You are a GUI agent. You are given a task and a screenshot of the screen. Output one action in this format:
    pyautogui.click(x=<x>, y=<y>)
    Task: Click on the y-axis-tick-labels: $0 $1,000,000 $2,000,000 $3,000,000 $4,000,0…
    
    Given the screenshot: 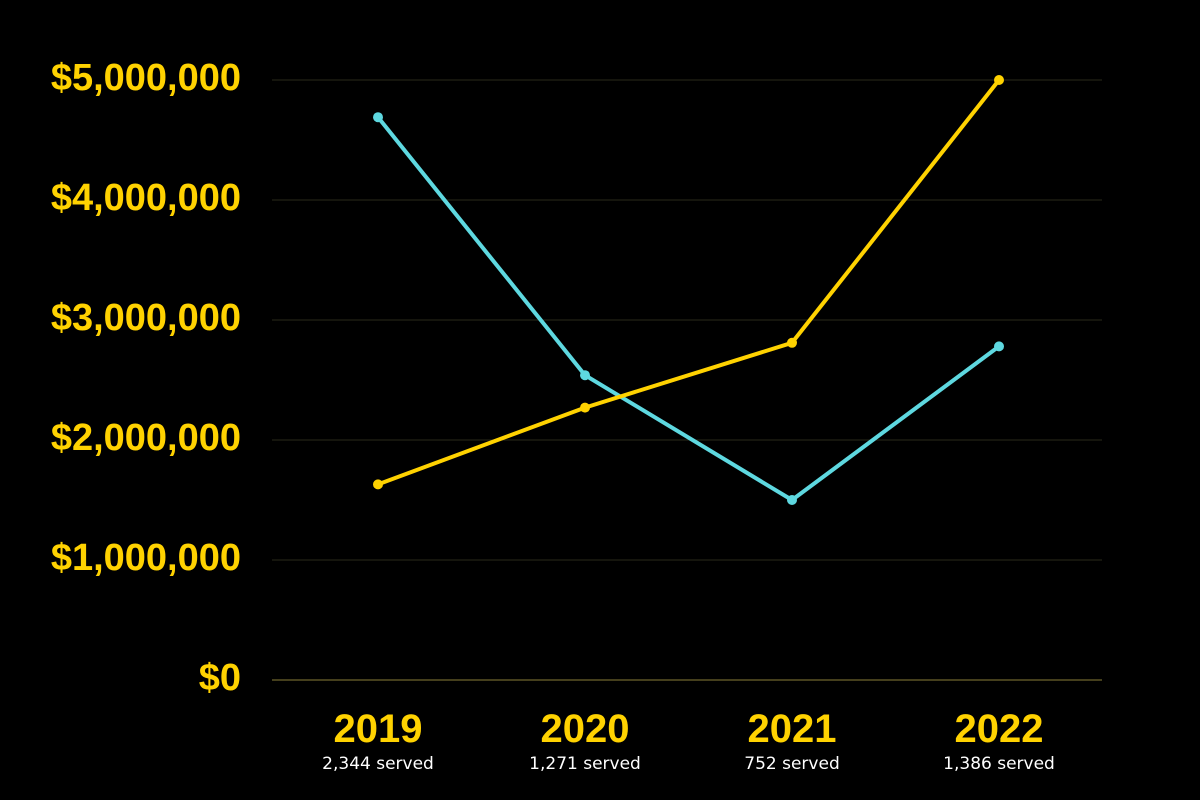 What is the action you would take?
    pyautogui.click(x=146, y=378)
    